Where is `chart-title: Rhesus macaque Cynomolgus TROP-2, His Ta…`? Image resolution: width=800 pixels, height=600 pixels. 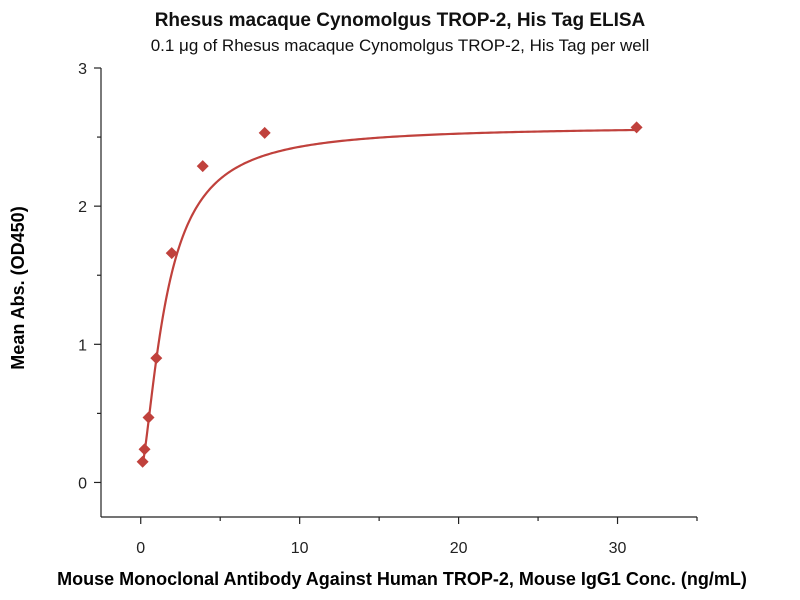
chart-title: Rhesus macaque Cynomolgus TROP-2, His Ta… is located at coordinates (400, 20).